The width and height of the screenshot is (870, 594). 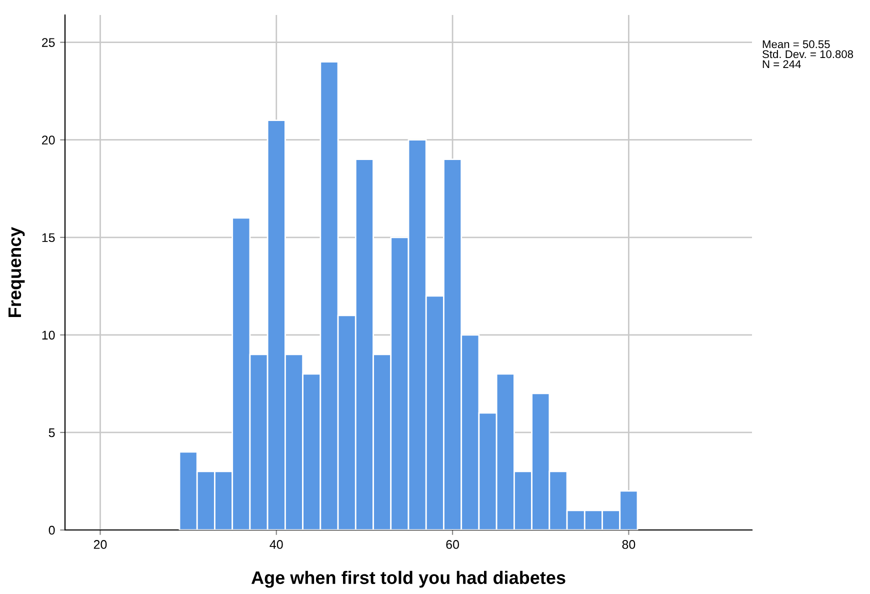 I want to click on y-tick-label: 10, so click(x=48, y=335).